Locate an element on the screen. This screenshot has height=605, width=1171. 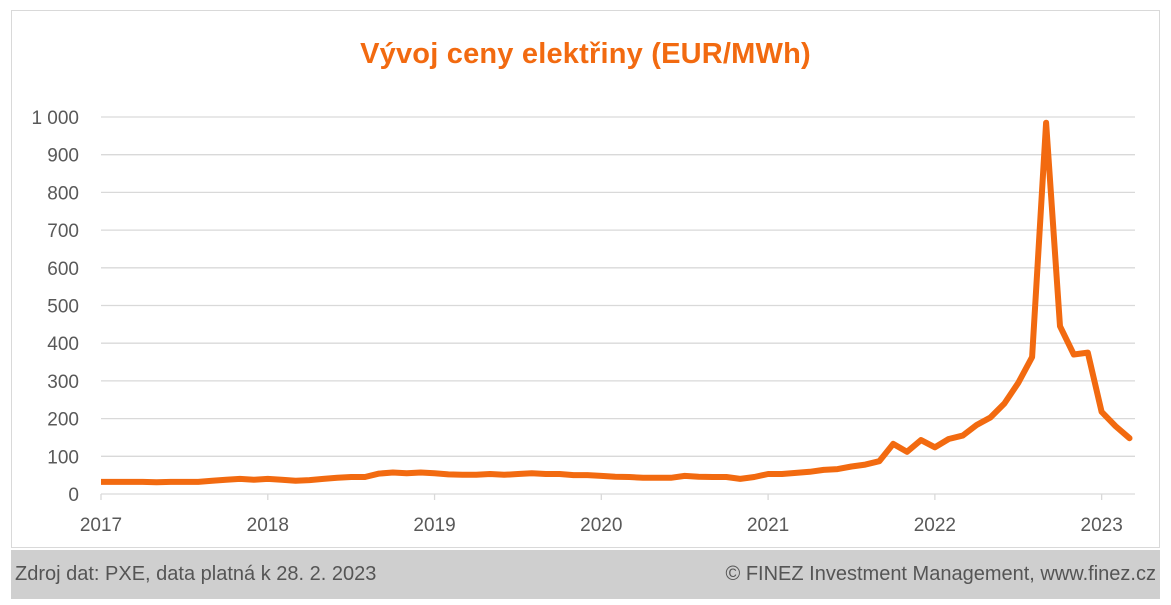
y-tick-label: 600 is located at coordinates (63, 269).